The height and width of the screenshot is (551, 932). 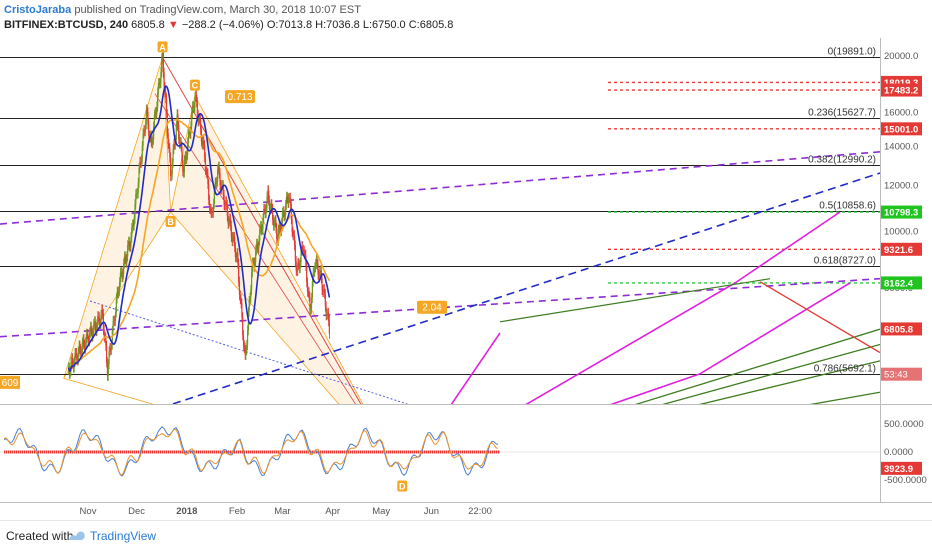 I want to click on tradingview-brand: TradingView, so click(x=123, y=536).